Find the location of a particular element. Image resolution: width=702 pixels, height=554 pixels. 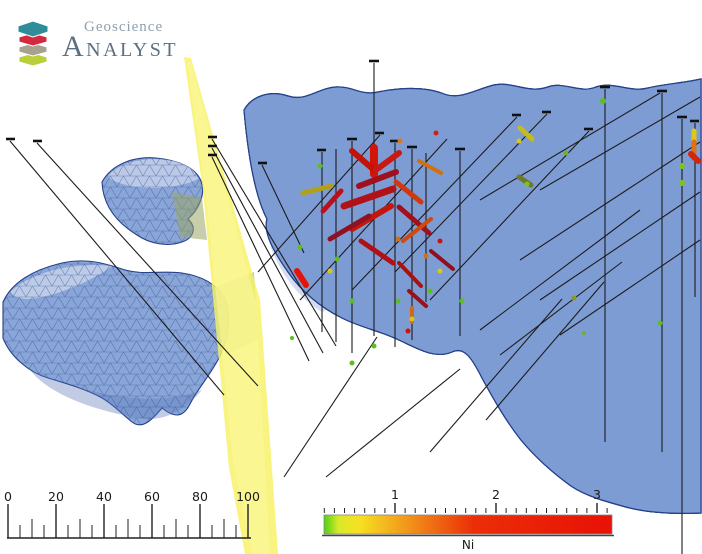

svg-text: 1 is located at coordinates (395, 494).